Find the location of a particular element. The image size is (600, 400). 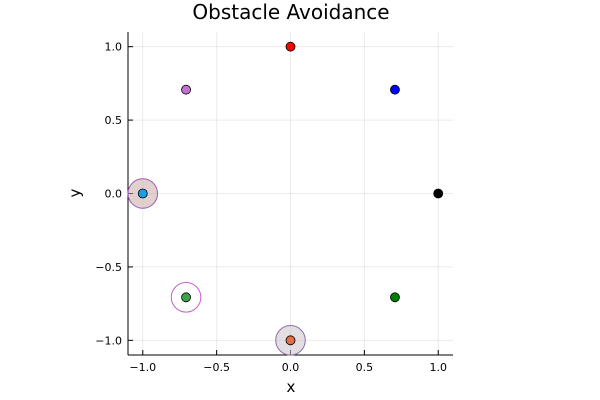

y-tick-label: 0.5 is located at coordinates (114, 120).